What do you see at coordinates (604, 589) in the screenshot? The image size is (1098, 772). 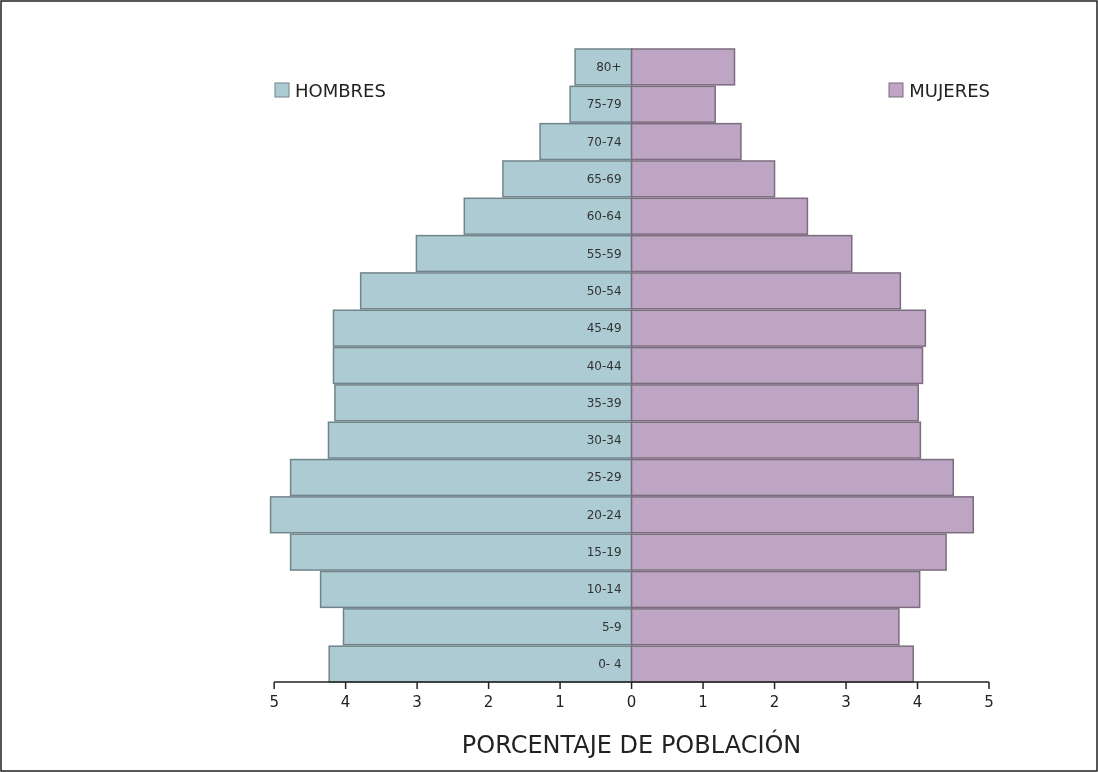 I see `y-tick-label: 10-14` at bounding box center [604, 589].